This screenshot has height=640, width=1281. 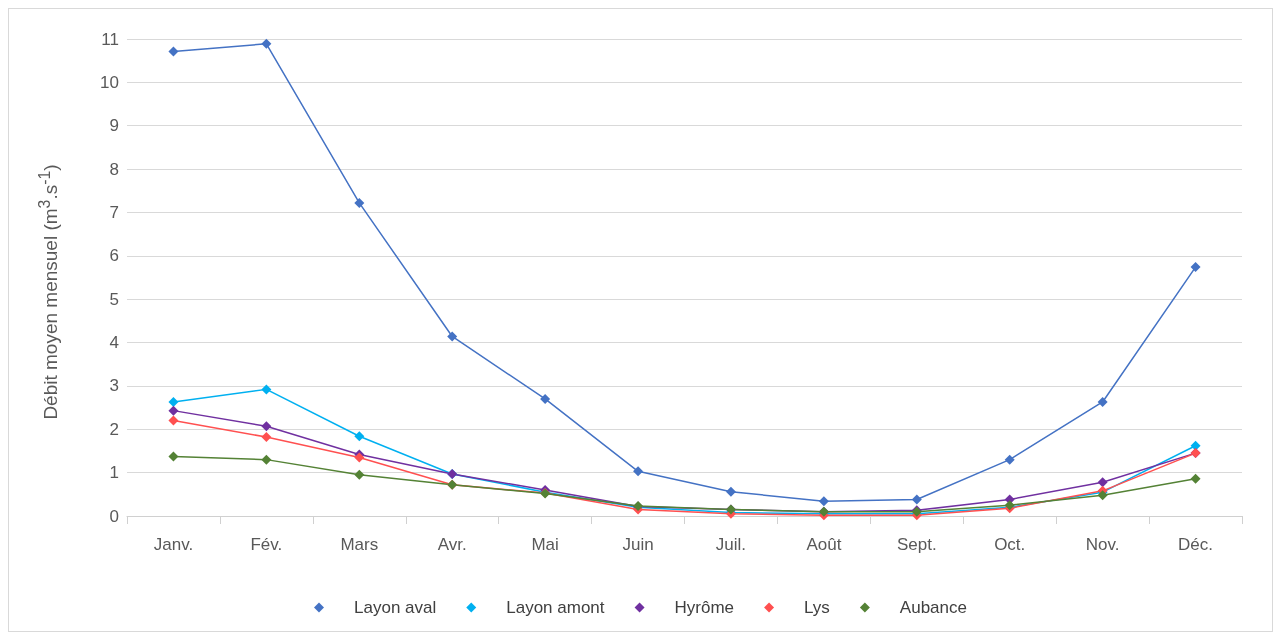 What do you see at coordinates (704, 607) in the screenshot?
I see `legend-label: Hyrôme` at bounding box center [704, 607].